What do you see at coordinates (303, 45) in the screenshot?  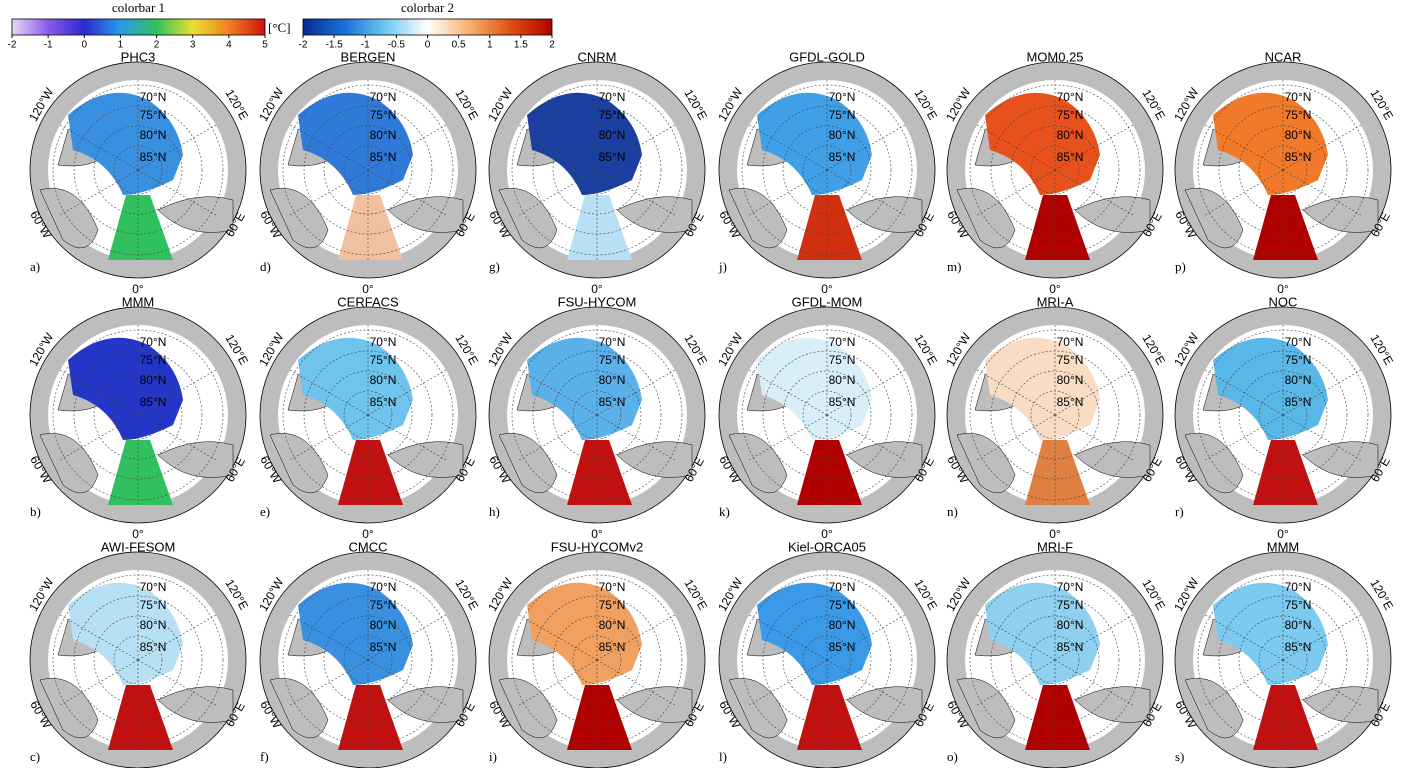 I see `colorbar-tick-label: -2` at bounding box center [303, 45].